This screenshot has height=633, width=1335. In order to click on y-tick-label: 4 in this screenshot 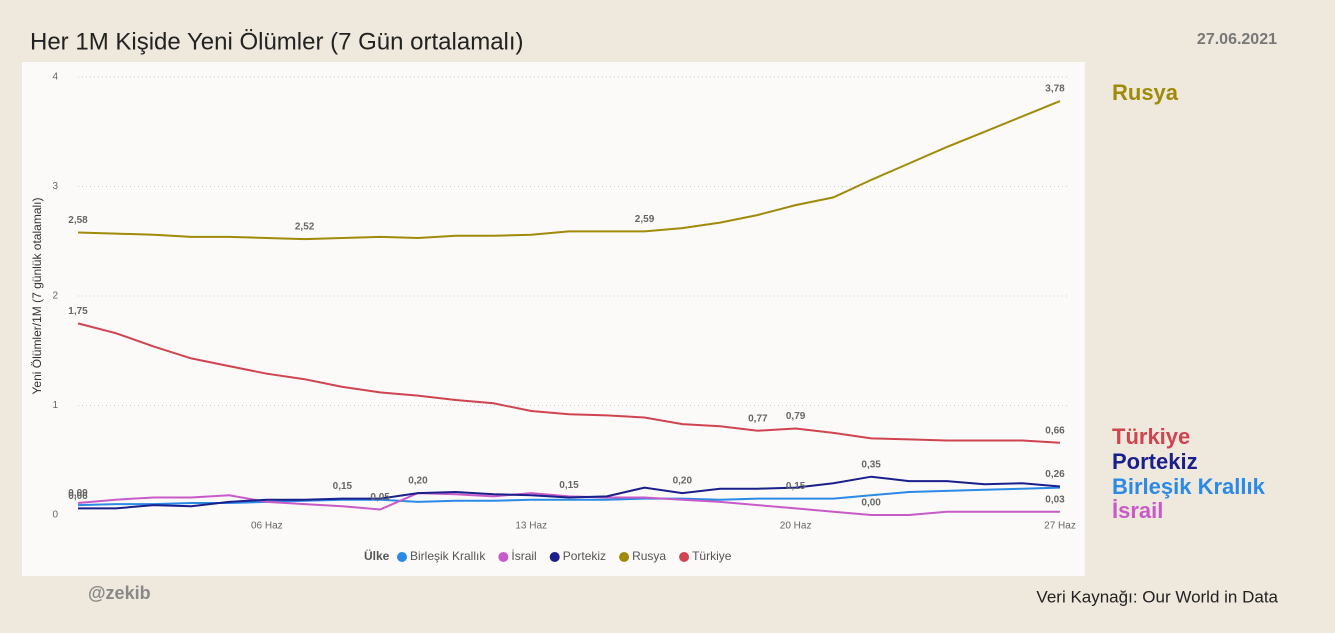, I will do `click(55, 77)`.